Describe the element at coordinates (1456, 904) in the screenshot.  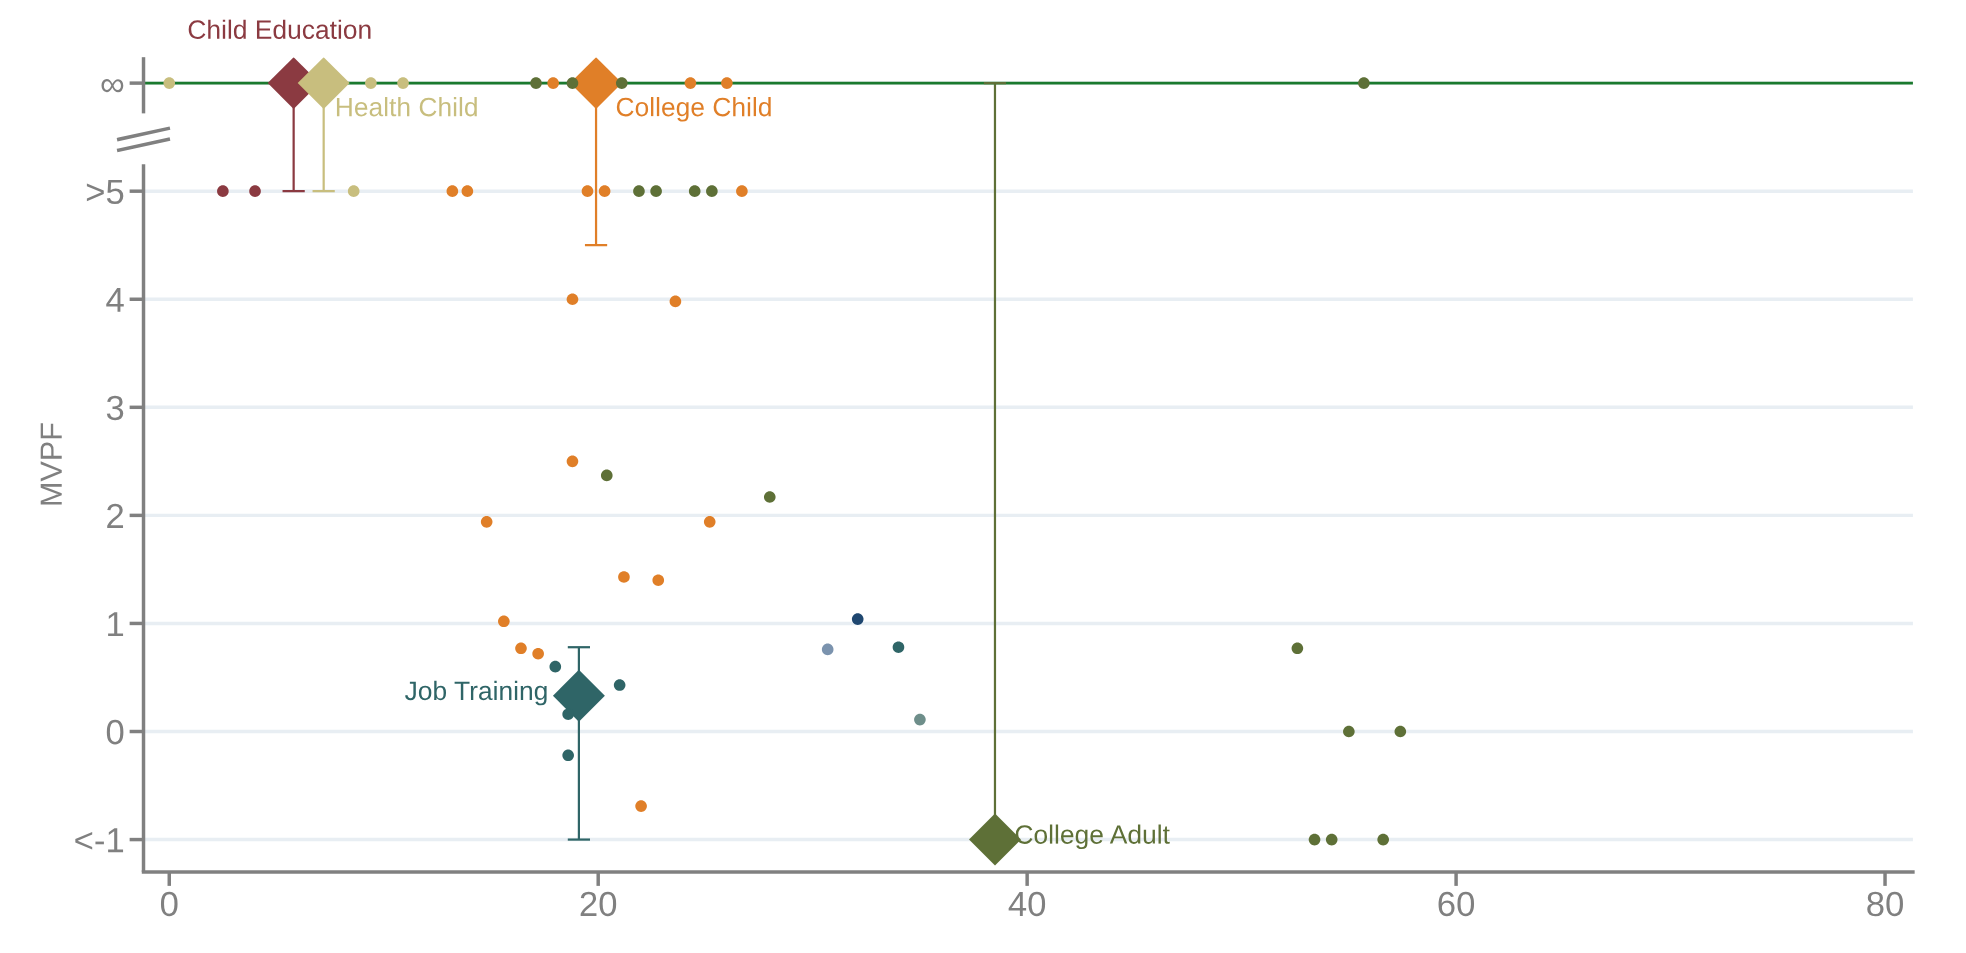
I see `x-tick-label: 60` at that location.